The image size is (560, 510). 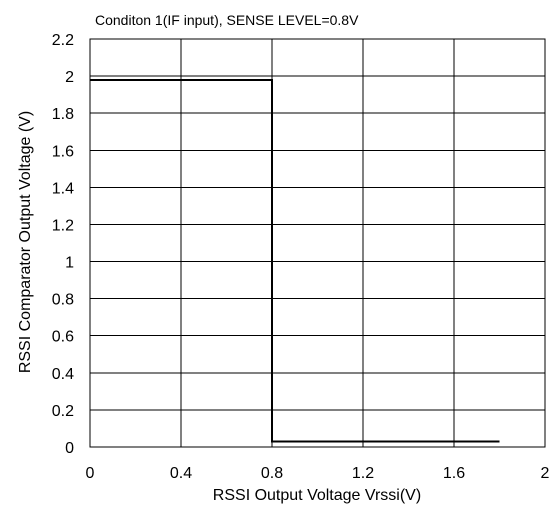 I want to click on y-tick-labels: 0 0.2 0.4 0.6 0.8 1 1.2 1.4 1.6 1.8 2 2.2, so click(x=63, y=244).